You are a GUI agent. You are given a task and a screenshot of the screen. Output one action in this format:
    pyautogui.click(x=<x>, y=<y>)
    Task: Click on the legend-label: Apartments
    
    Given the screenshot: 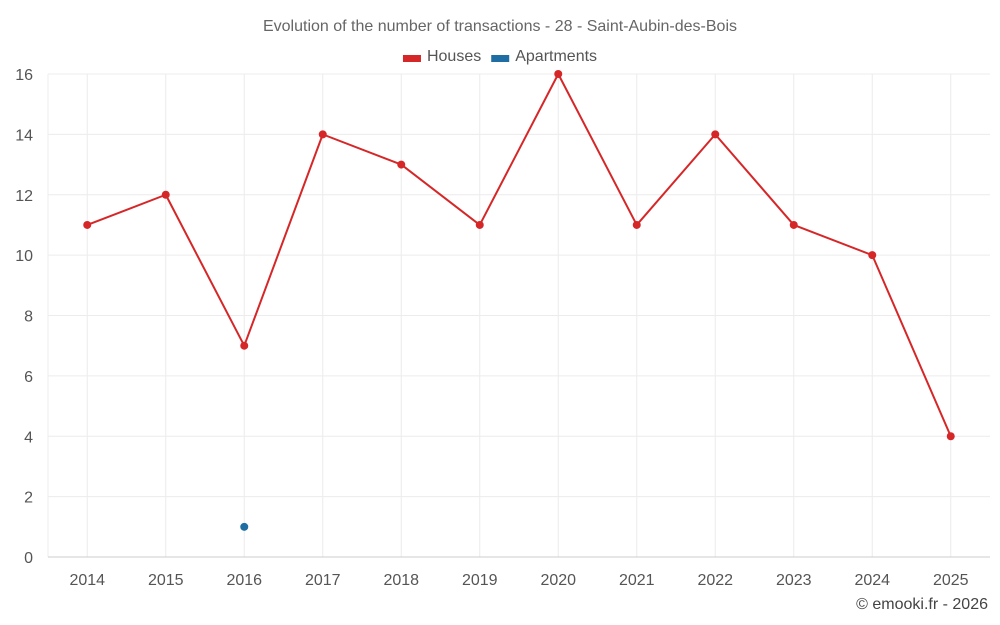 What is the action you would take?
    pyautogui.click(x=556, y=56)
    